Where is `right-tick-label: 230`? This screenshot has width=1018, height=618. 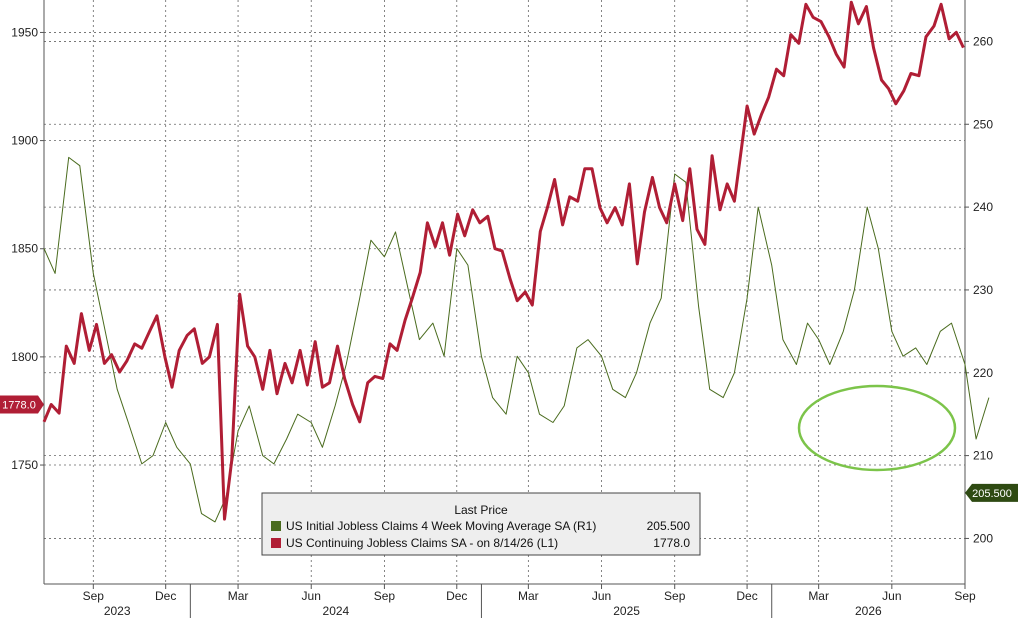 right-tick-label: 230 is located at coordinates (983, 290).